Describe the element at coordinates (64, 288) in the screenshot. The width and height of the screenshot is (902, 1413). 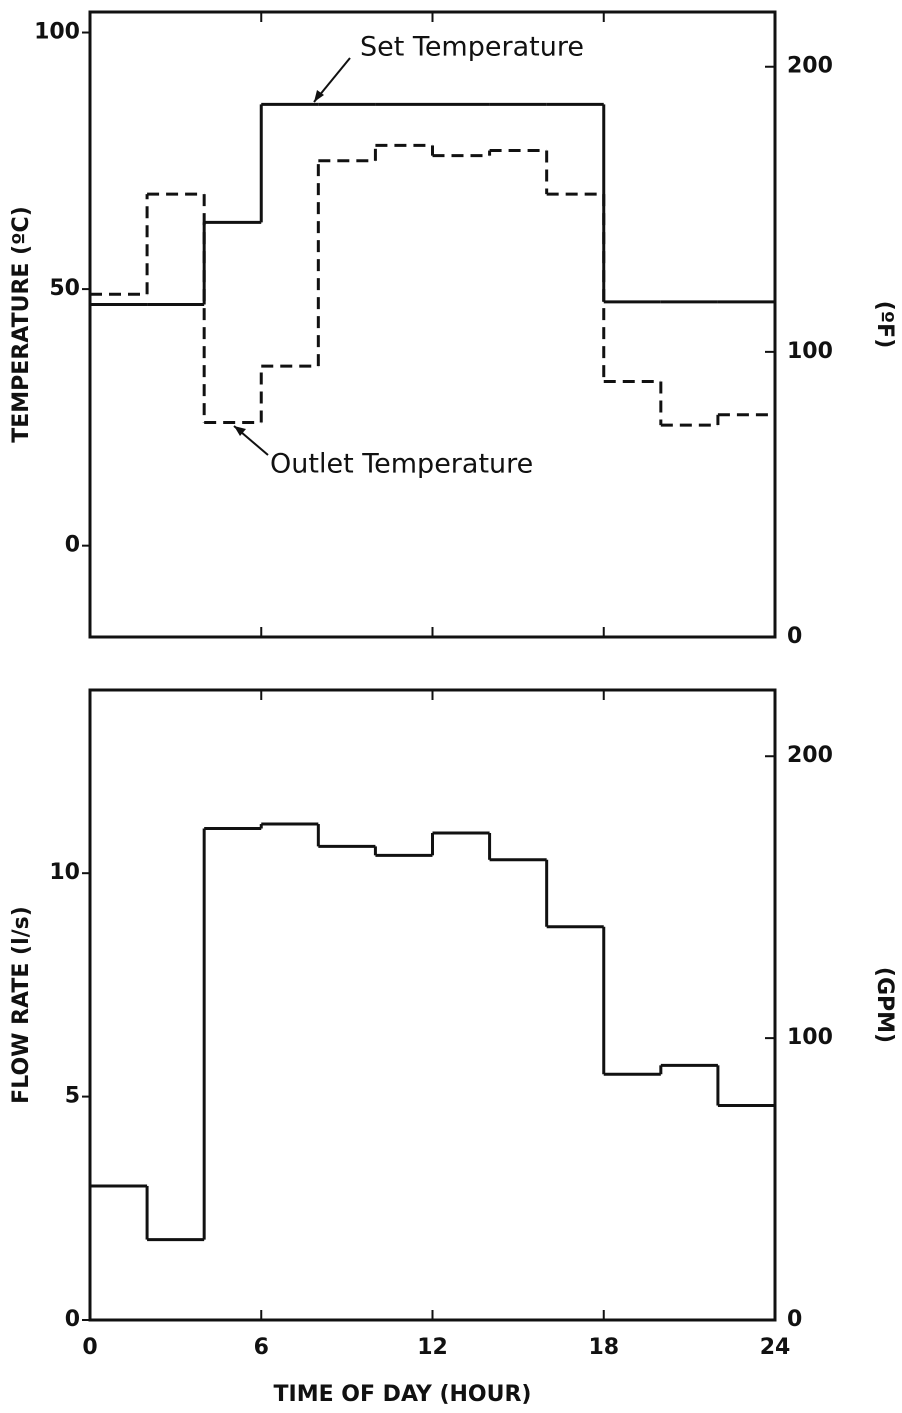
I see `y-tick-label: 50` at that location.